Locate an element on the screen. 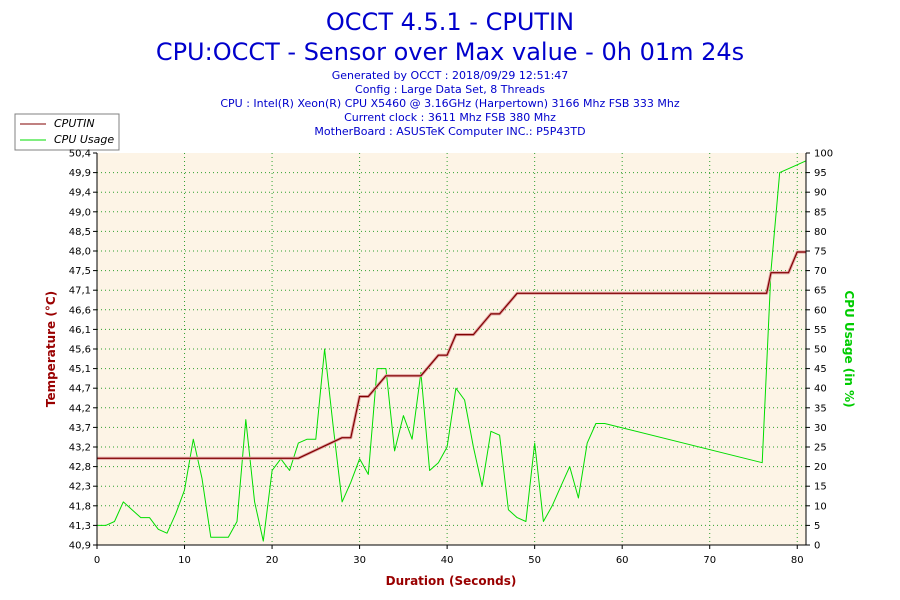 The width and height of the screenshot is (900, 600). y2-tick-label: 50 is located at coordinates (820, 350).